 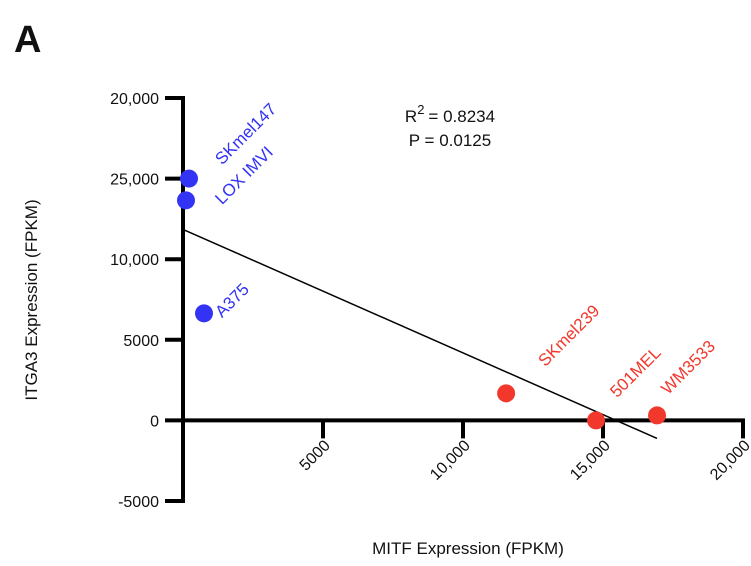 What do you see at coordinates (450, 140) in the screenshot?
I see `p-value: P = 0.0125` at bounding box center [450, 140].